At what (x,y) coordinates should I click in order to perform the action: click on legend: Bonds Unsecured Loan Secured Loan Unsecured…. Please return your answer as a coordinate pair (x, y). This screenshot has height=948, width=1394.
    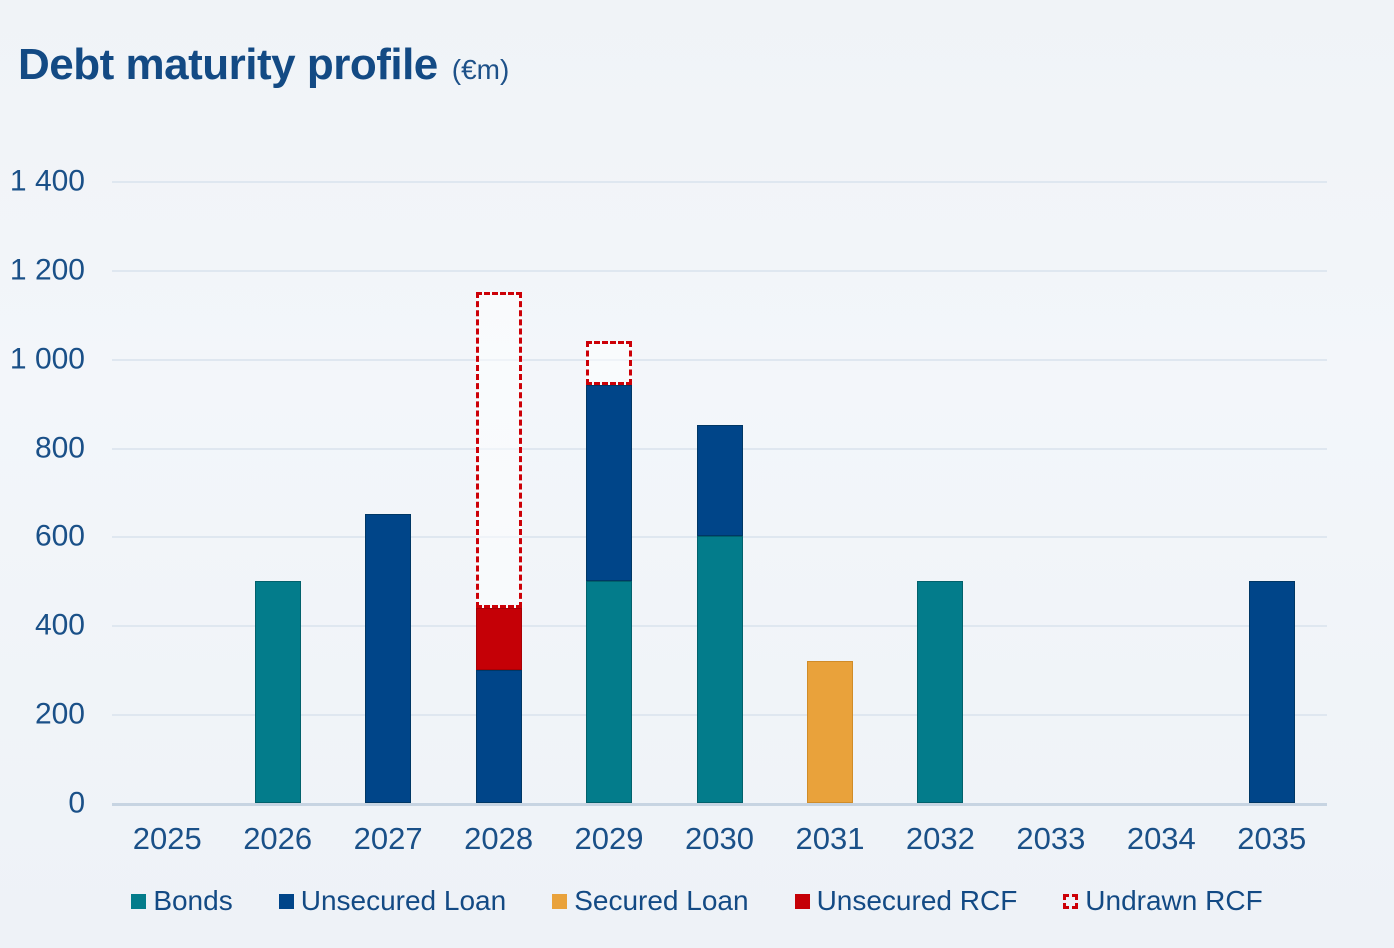
    Looking at the image, I should click on (697, 901).